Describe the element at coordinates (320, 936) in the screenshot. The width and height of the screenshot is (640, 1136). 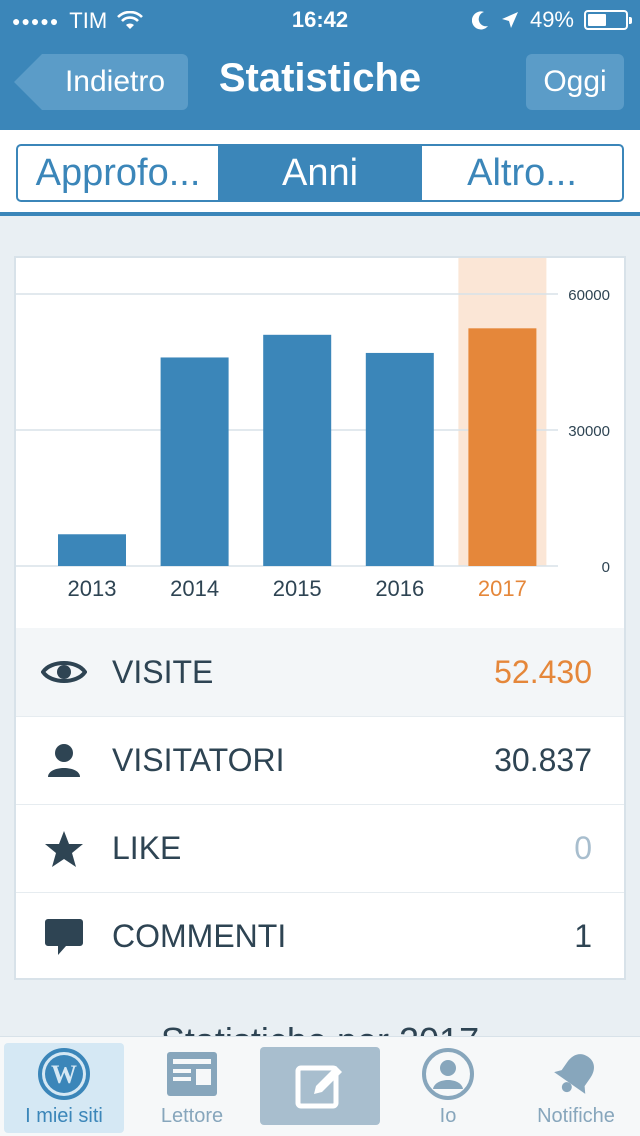
I see `stat-row-comments: COMMENTI 1` at that location.